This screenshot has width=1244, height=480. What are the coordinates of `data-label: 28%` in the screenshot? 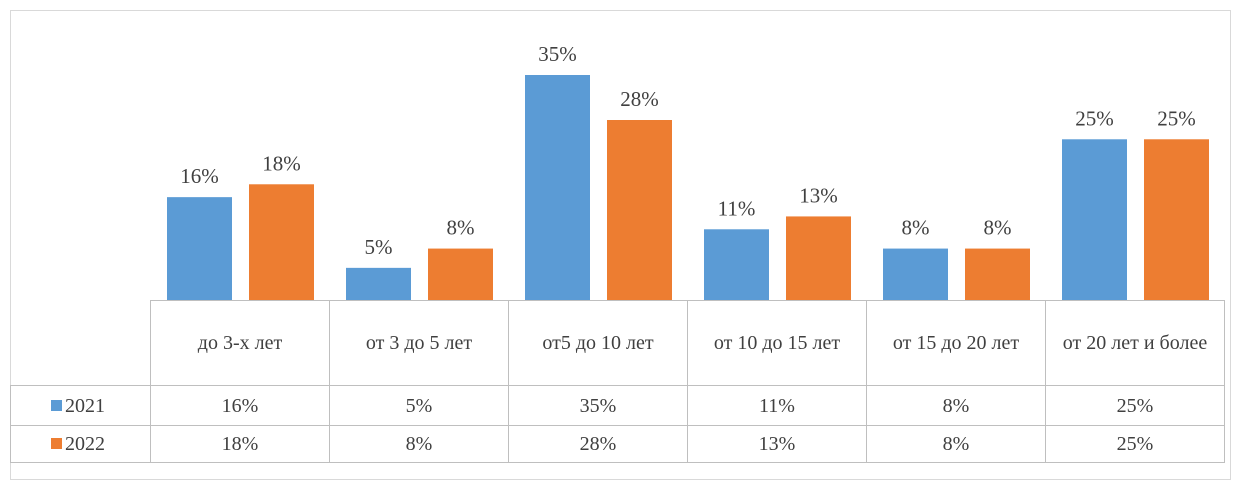 It's located at (639, 99).